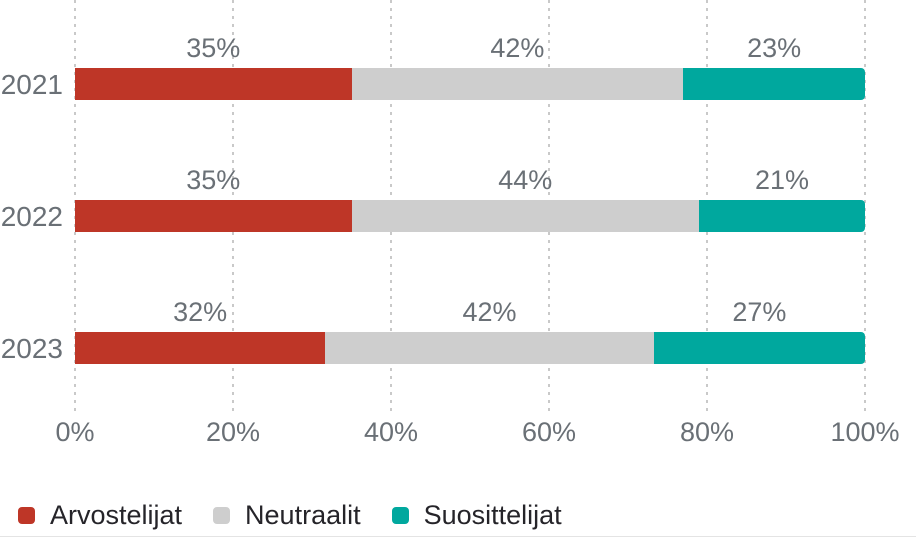  I want to click on legend-label: Suosittelijat, so click(492, 515).